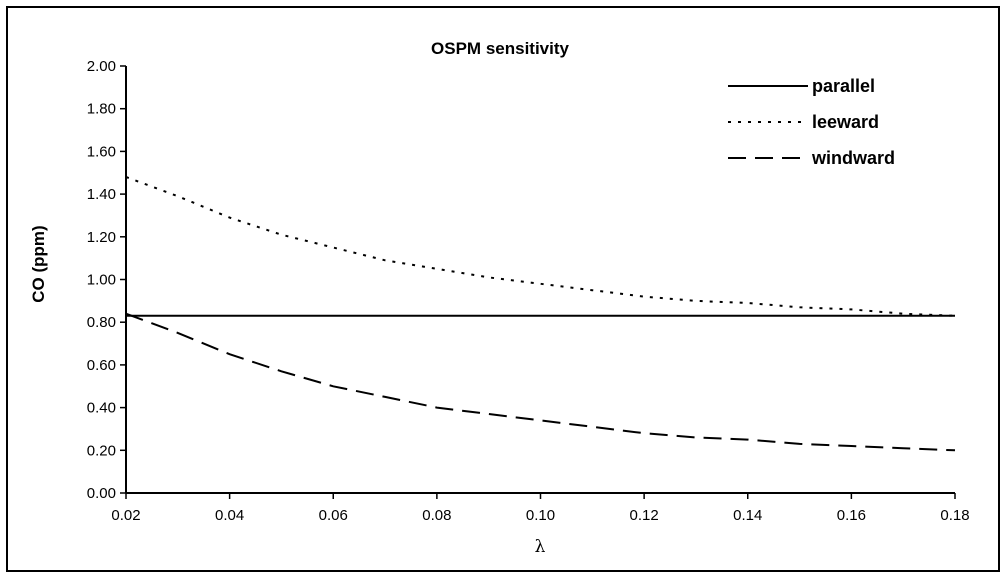 This screenshot has width=1008, height=581. Describe the element at coordinates (853, 158) in the screenshot. I see `legend-label-windward: windward` at that location.